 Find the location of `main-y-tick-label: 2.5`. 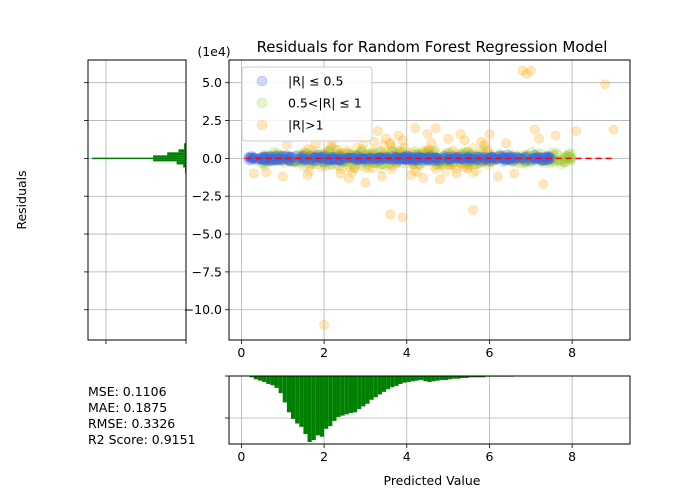

main-y-tick-label: 2.5 is located at coordinates (212, 120).